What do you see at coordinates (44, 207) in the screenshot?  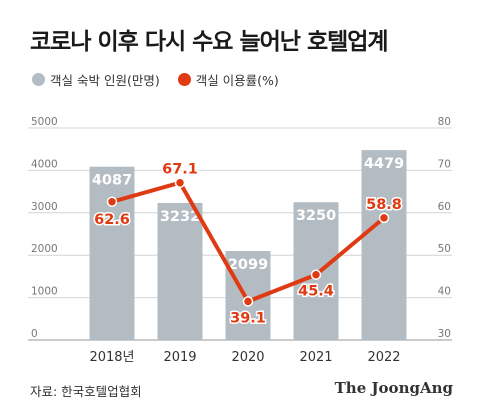 I see `y-left-tick-label: 3000` at bounding box center [44, 207].